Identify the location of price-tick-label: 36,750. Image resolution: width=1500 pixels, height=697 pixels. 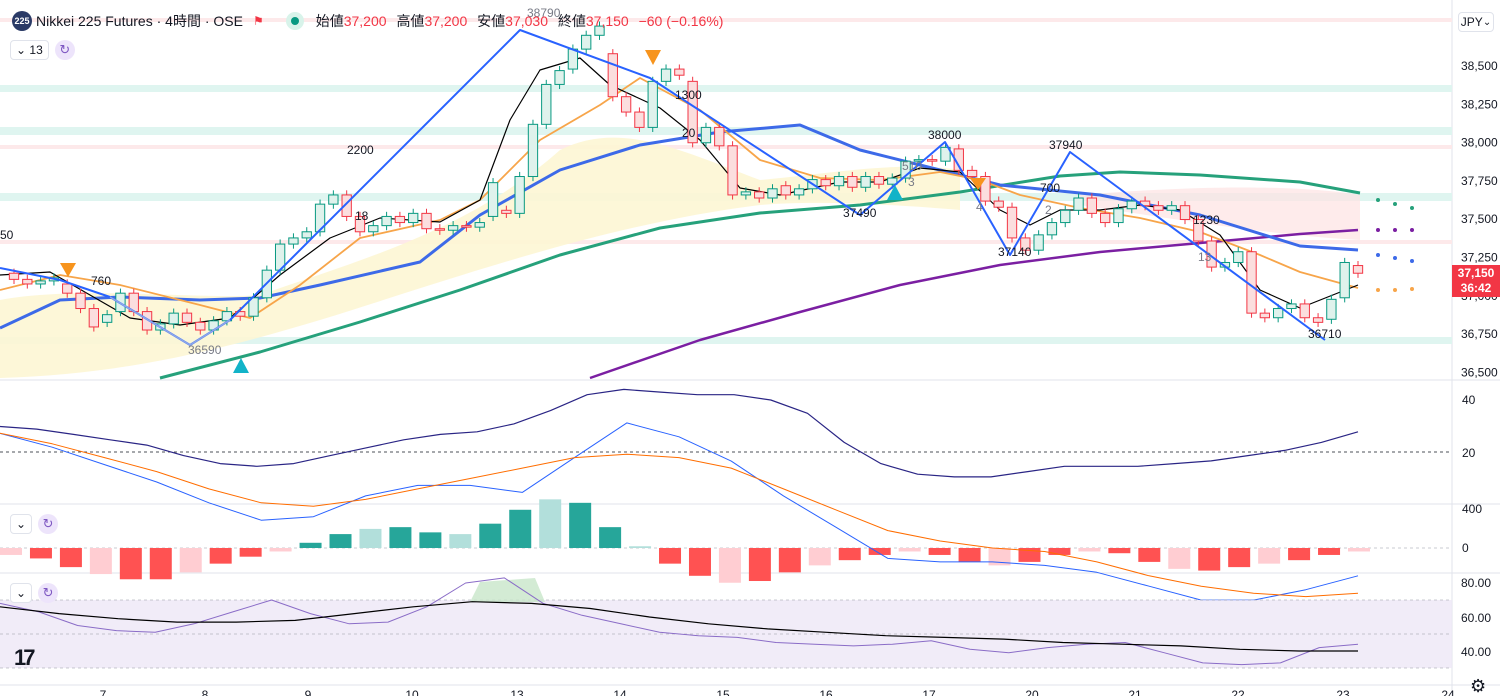
(1479, 334).